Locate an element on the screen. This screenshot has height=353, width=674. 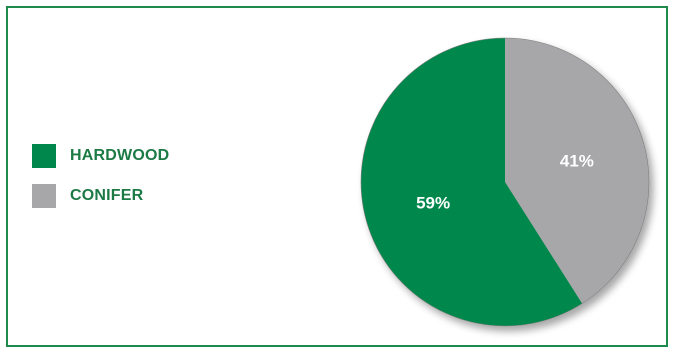
legend-label-conifer: CONIFER is located at coordinates (107, 195).